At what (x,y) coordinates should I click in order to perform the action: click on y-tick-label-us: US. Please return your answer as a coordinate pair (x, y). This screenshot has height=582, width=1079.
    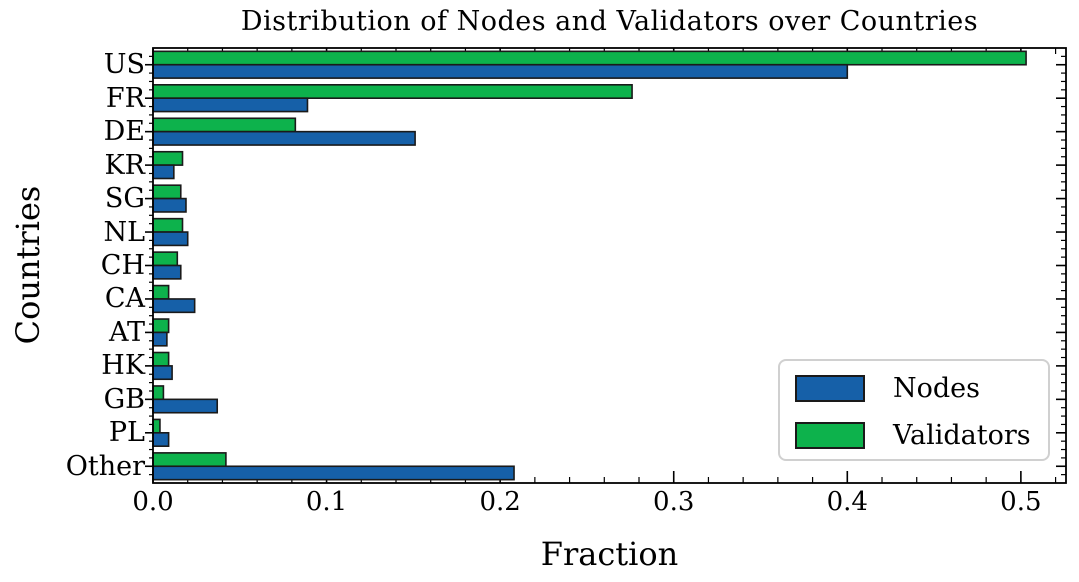
    Looking at the image, I should click on (124, 65).